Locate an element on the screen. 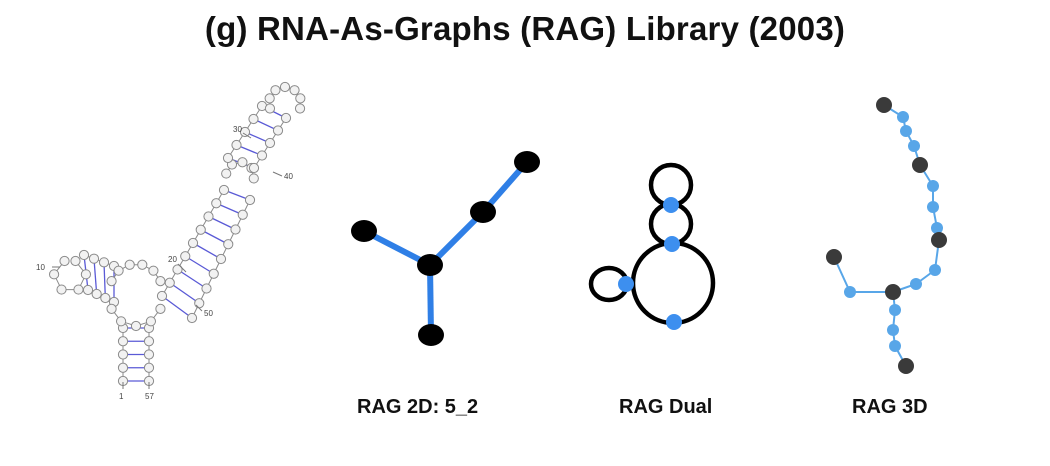 The height and width of the screenshot is (466, 1050). rag-dual-graph is located at coordinates (652, 246).